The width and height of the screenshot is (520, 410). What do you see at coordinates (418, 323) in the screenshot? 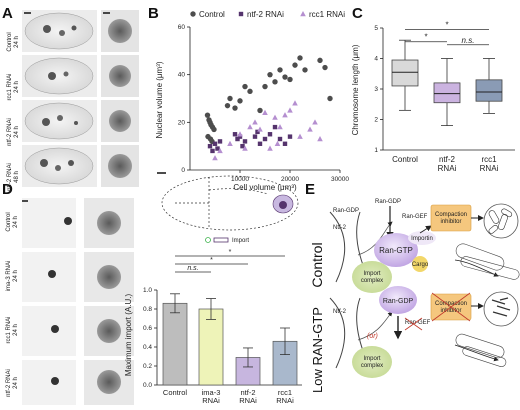
I see `ran-gef-label-2: Ran-GEF` at bounding box center [418, 323].